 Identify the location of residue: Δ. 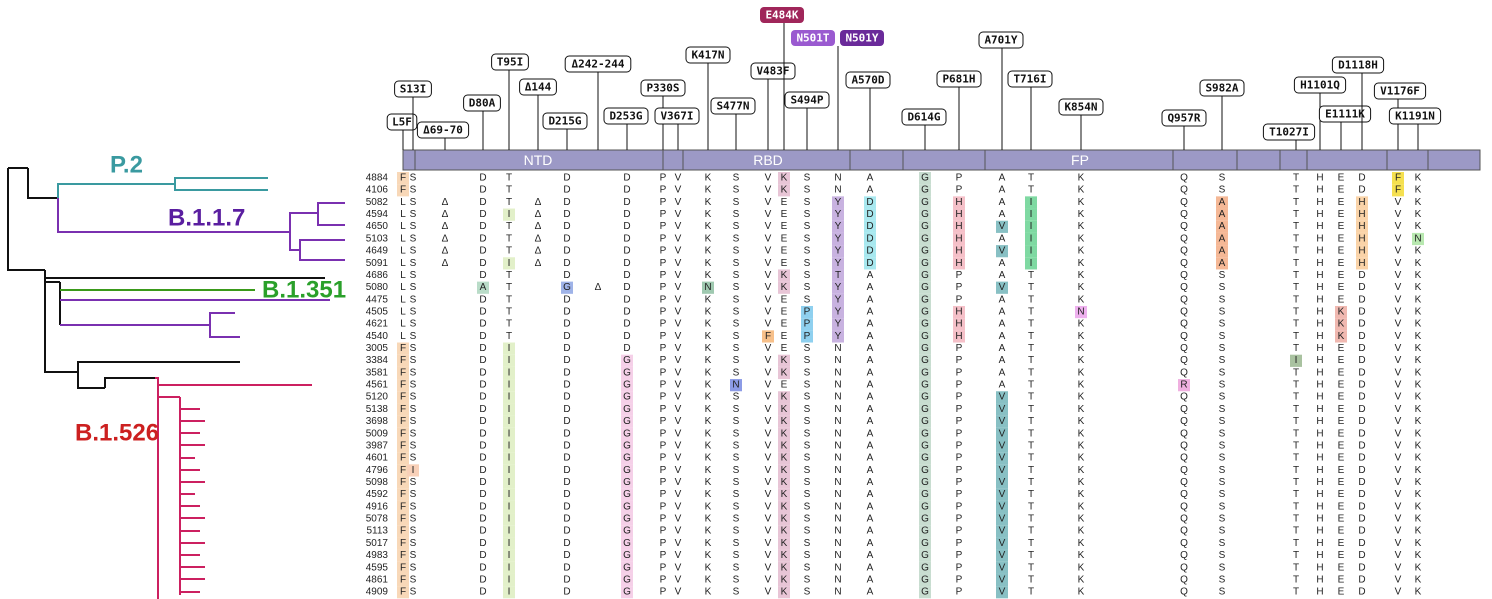
(538, 226).